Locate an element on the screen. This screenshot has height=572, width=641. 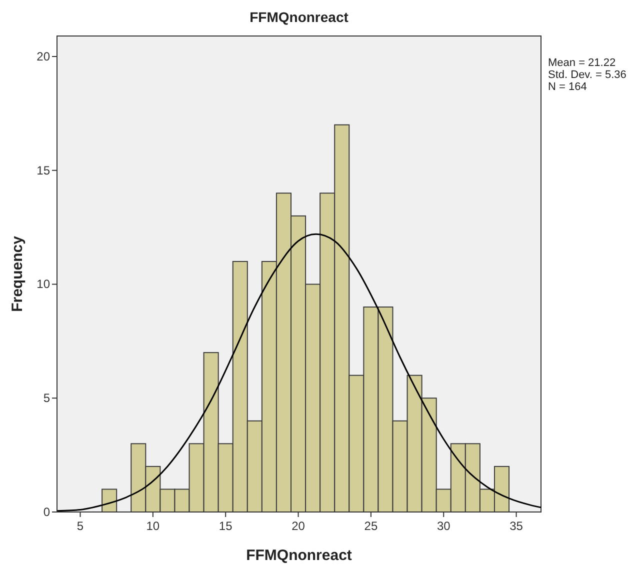
x-tick-label: 5 is located at coordinates (80, 526).